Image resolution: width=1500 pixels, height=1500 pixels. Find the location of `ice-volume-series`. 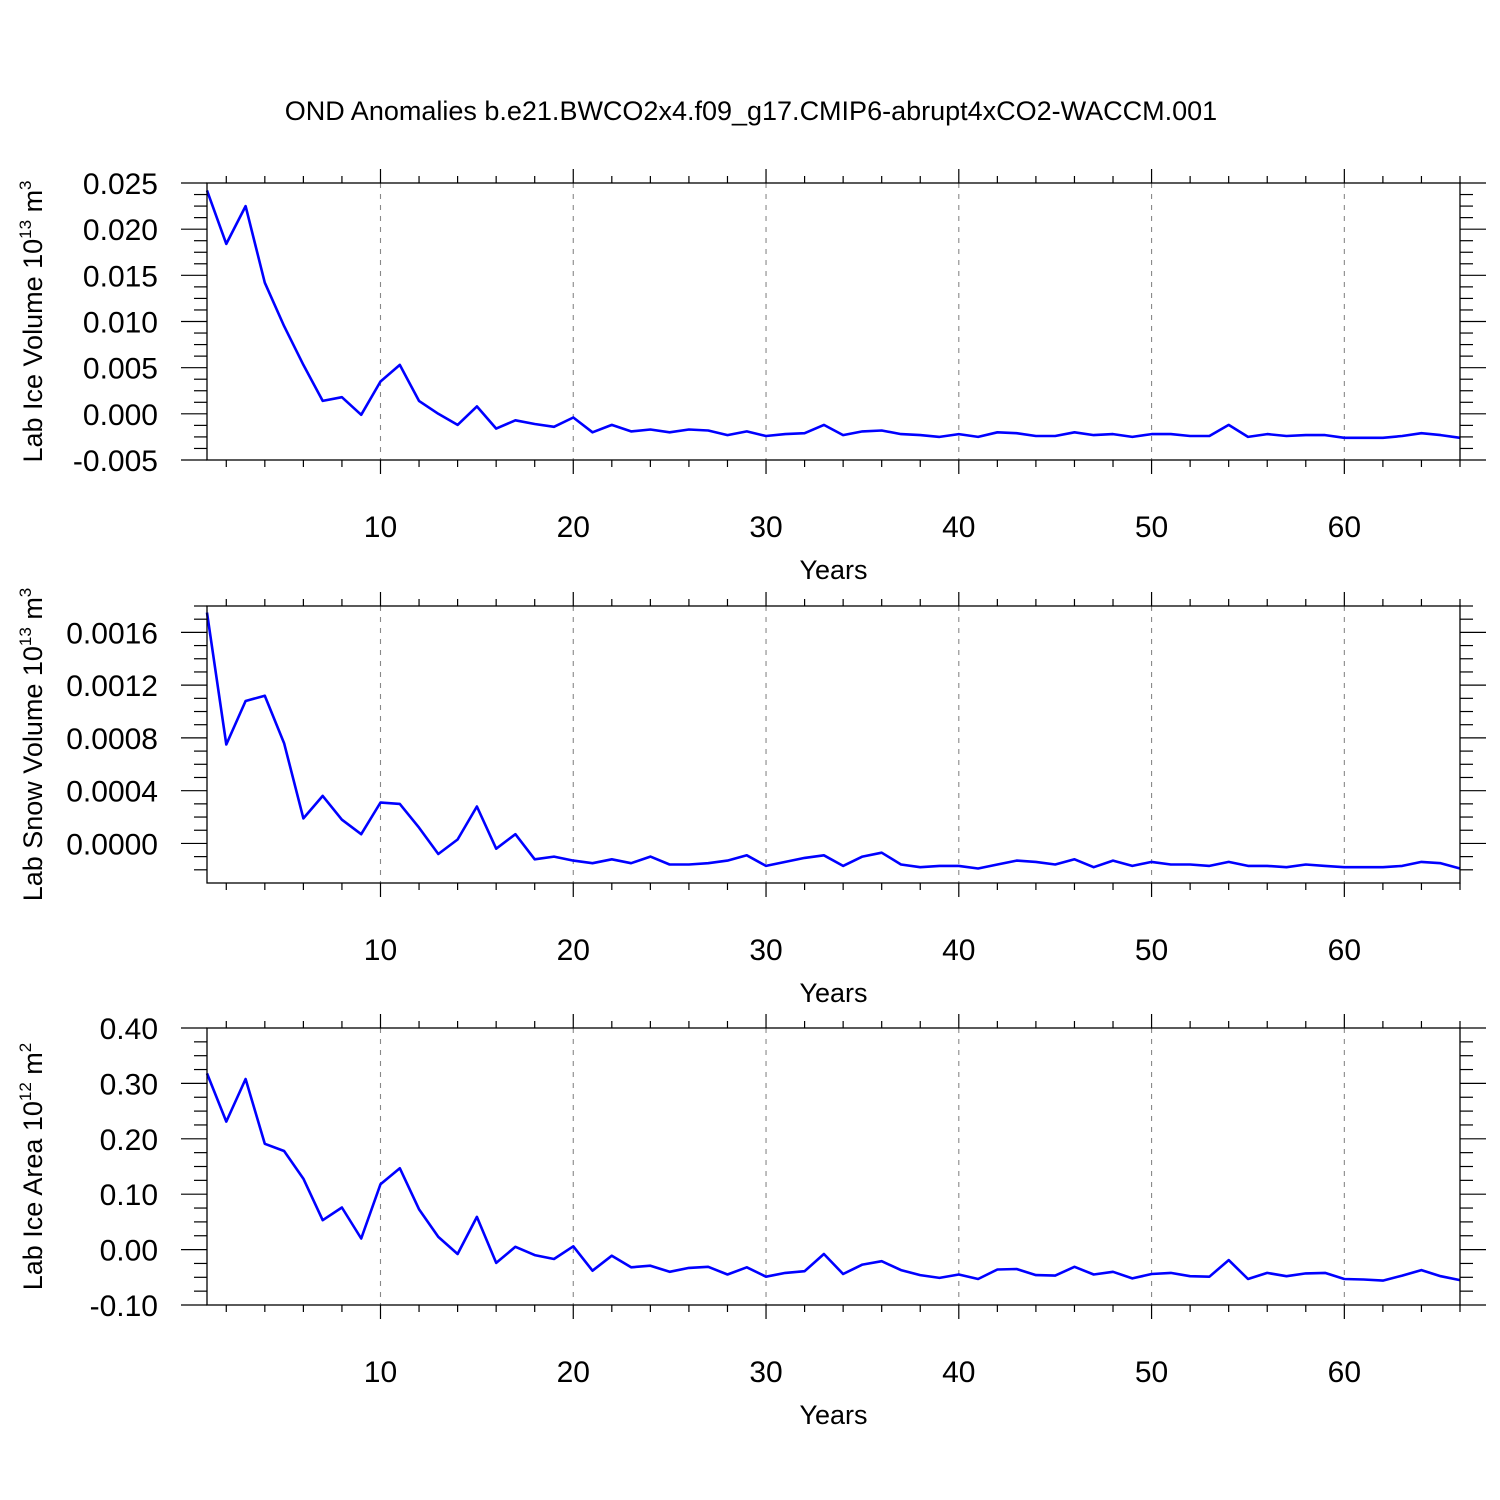

ice-volume-series is located at coordinates (833, 314).